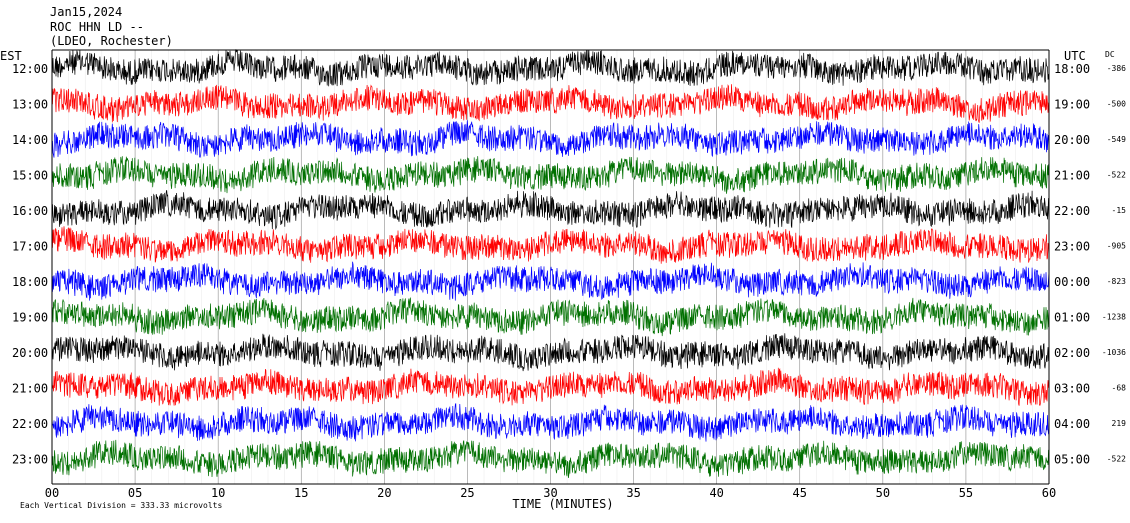 The height and width of the screenshot is (523, 1130). I want to click on x-tick-label: 60, so click(1049, 493).